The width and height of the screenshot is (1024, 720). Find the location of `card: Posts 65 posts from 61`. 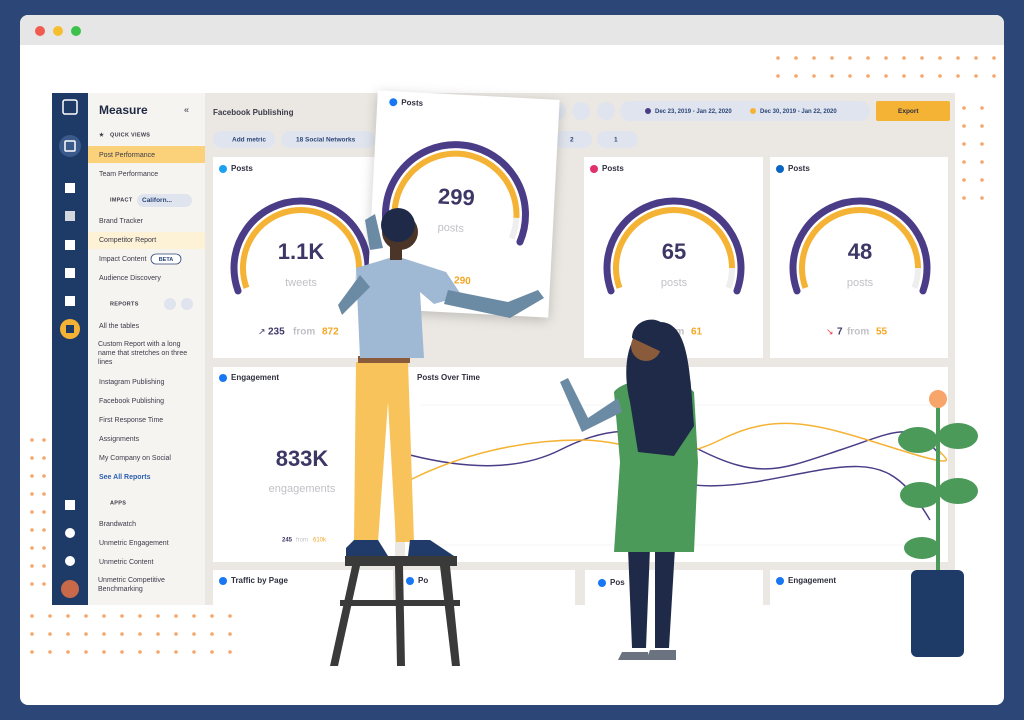

card: Posts 65 posts from 61 is located at coordinates (673, 257).